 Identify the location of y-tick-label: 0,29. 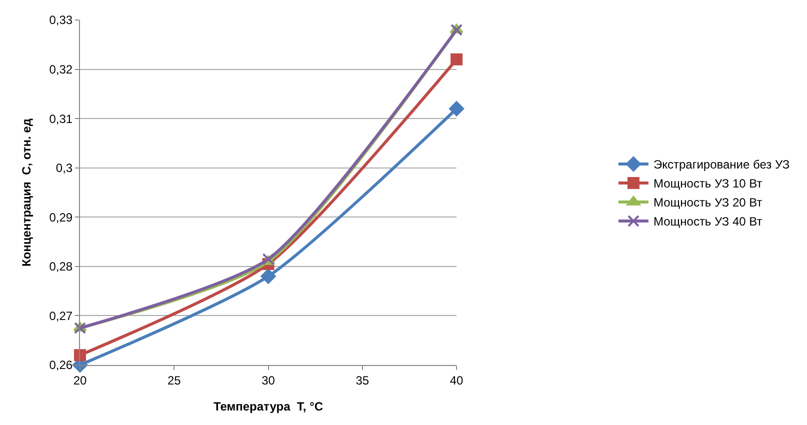
(61, 217).